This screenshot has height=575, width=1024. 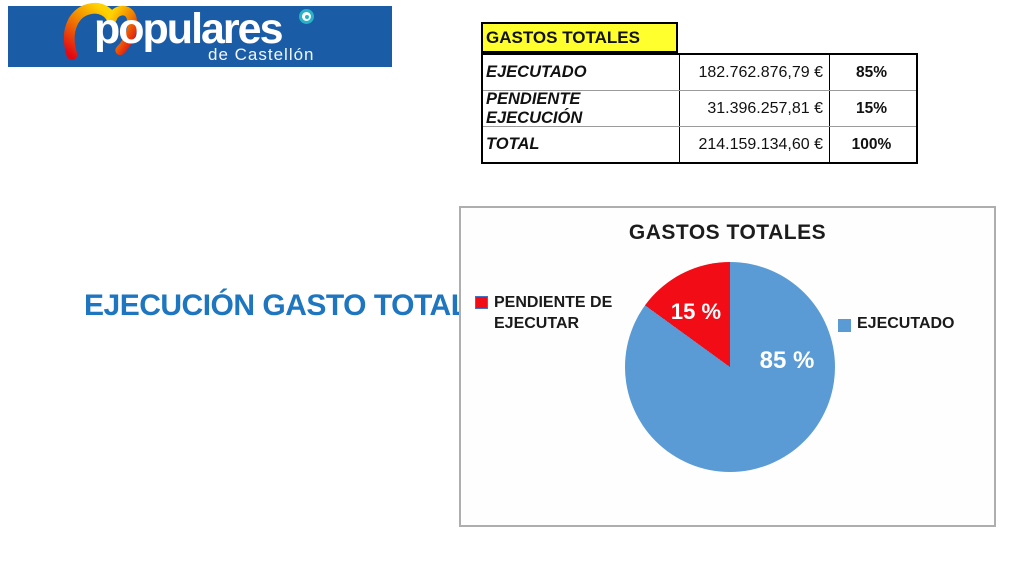 What do you see at coordinates (755, 108) in the screenshot?
I see `row-amount: 31.396.257,81 €` at bounding box center [755, 108].